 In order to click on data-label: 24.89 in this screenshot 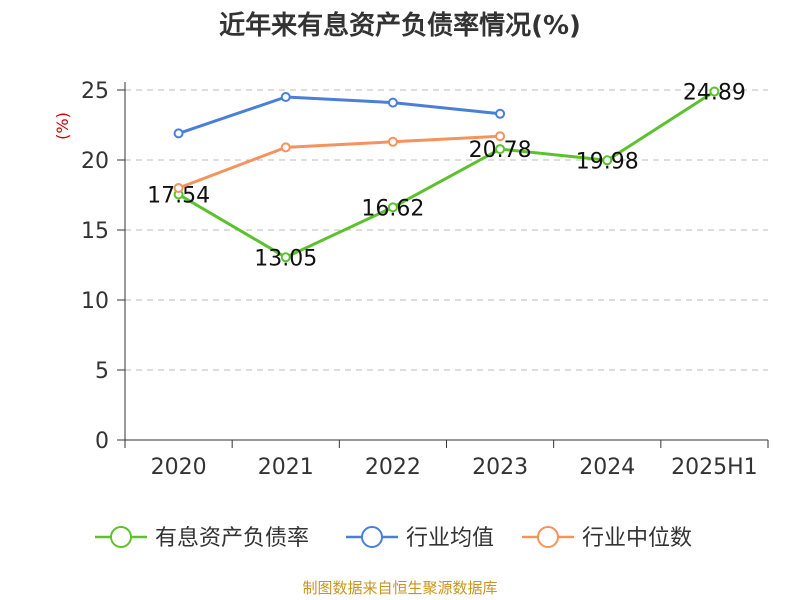, I will do `click(714, 93)`.